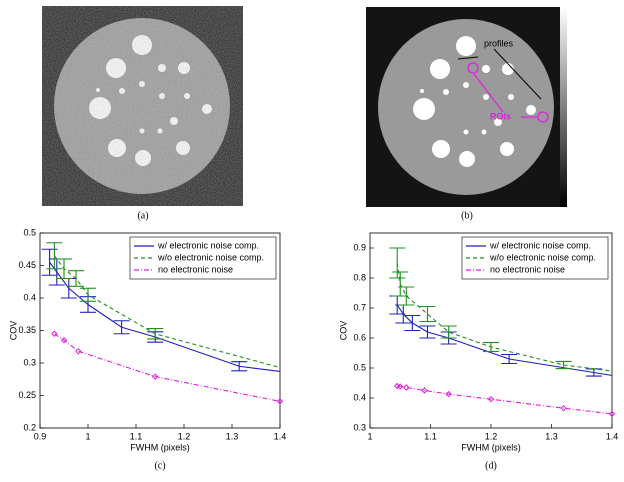  I want to click on y-tick-label: 0.45, so click(27, 265).